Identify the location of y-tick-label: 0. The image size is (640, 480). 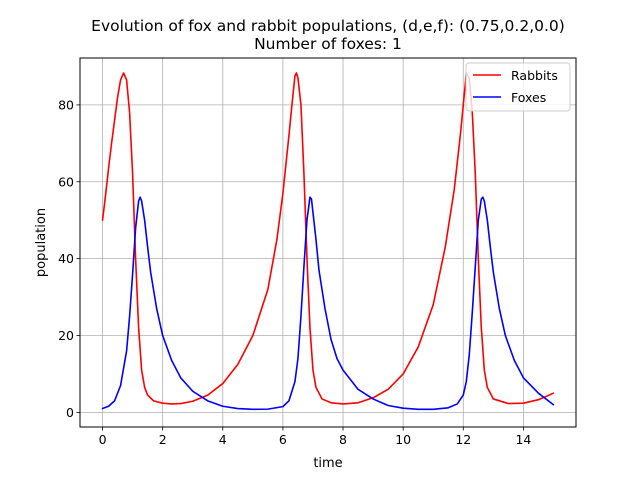
(70, 412).